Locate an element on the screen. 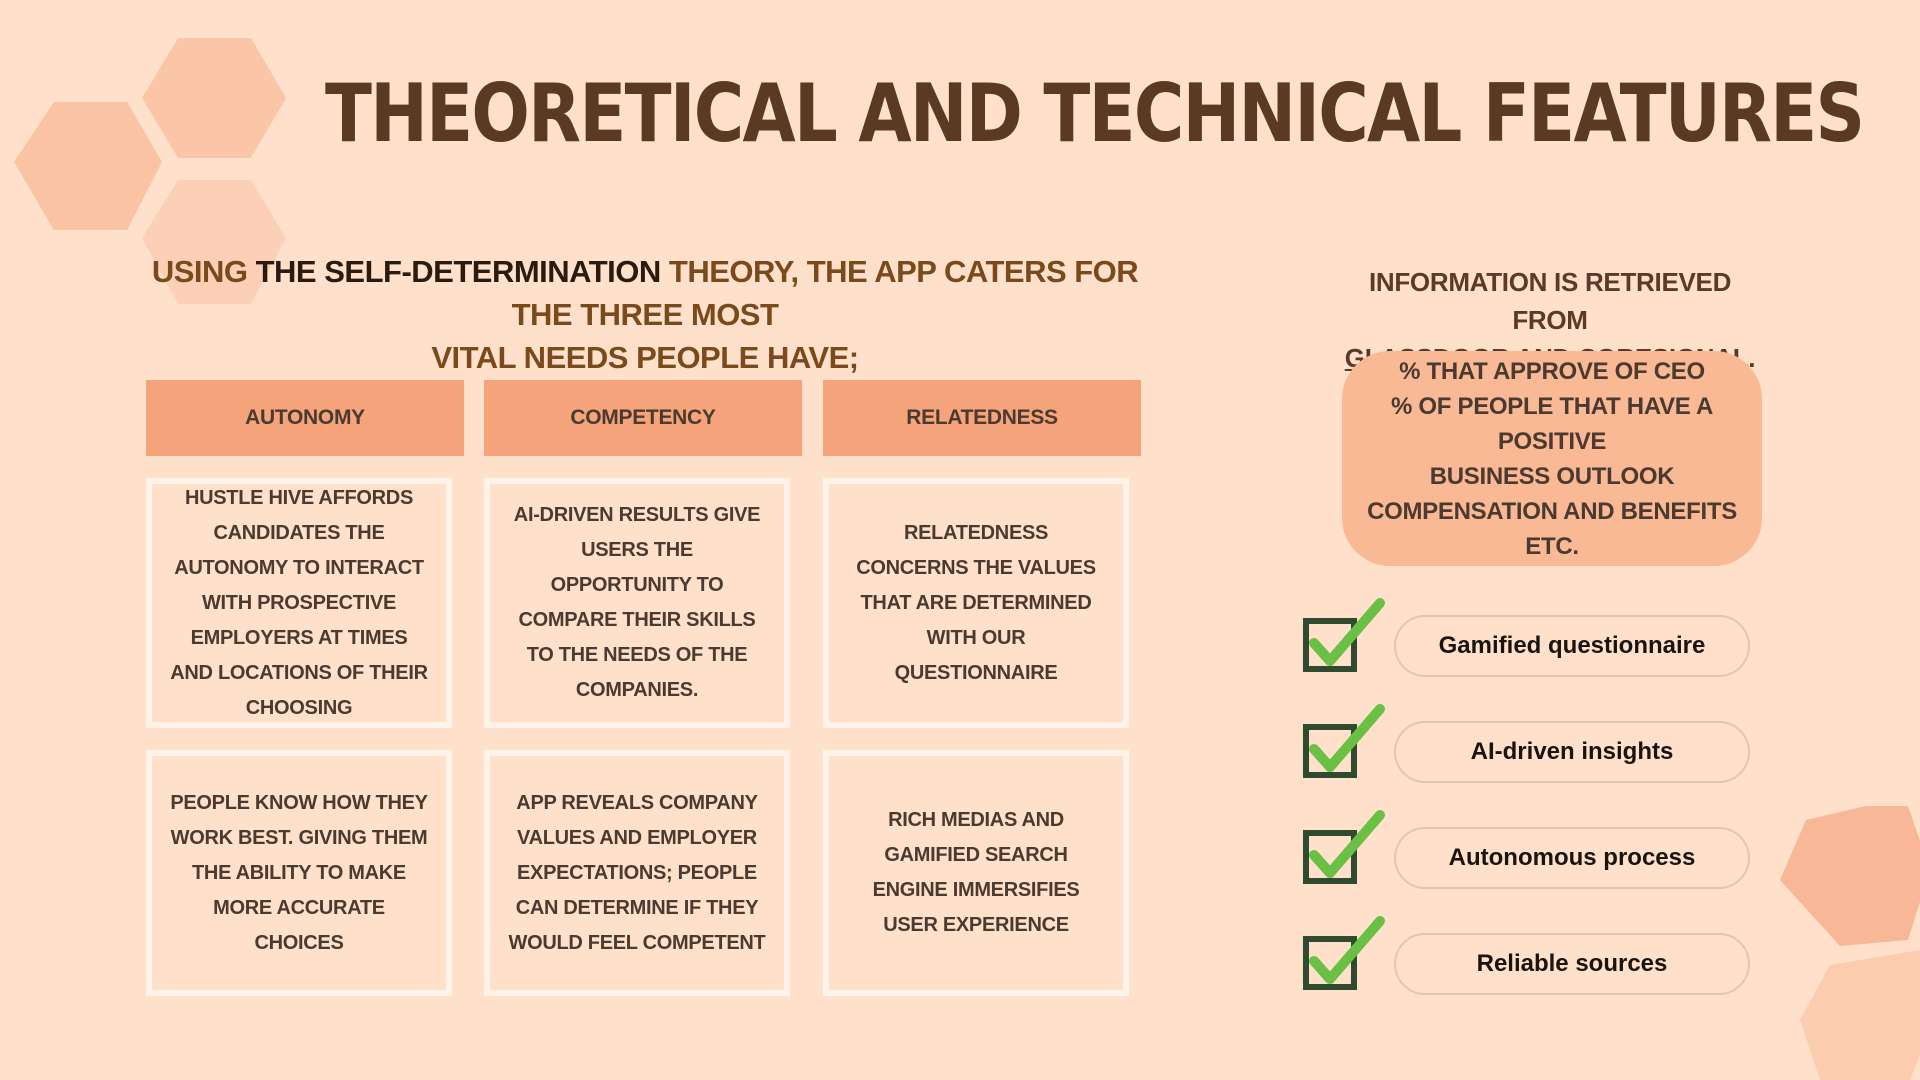 The height and width of the screenshot is (1080, 1920). feature-row: Reliable sources is located at coordinates (1530, 960).